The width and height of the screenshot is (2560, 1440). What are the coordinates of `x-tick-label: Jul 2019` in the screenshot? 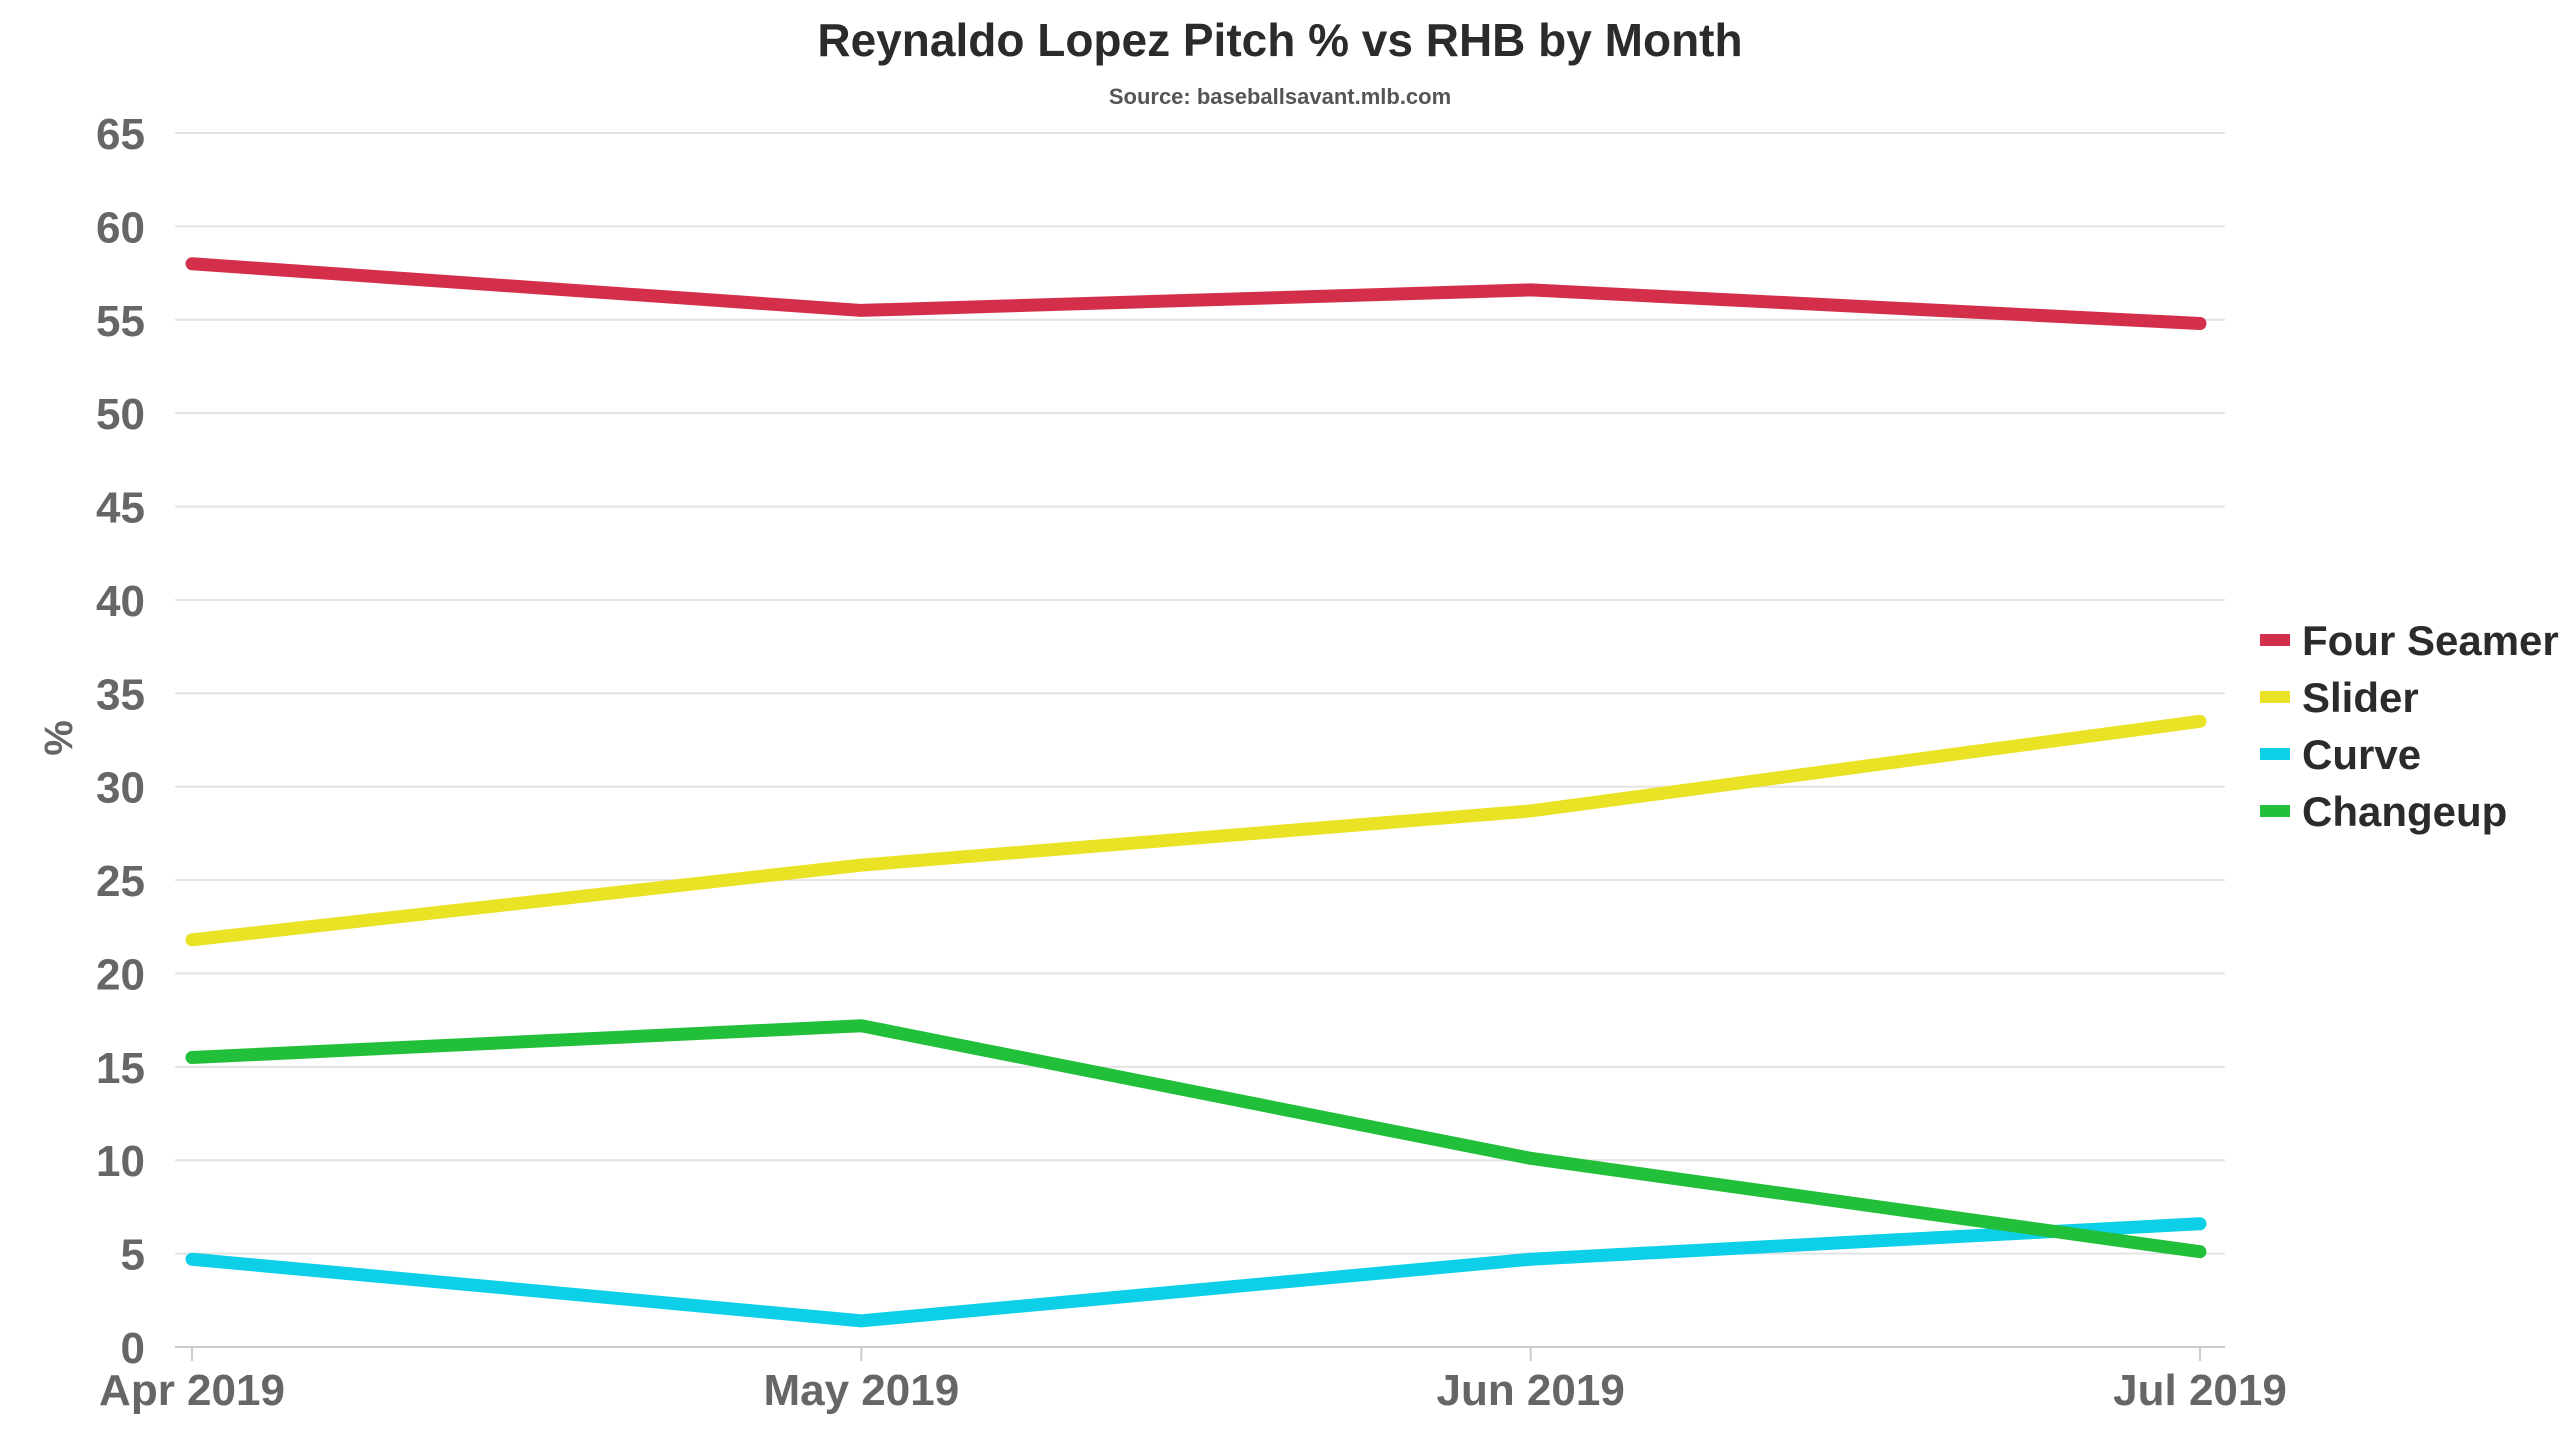 It's located at (2200, 1390).